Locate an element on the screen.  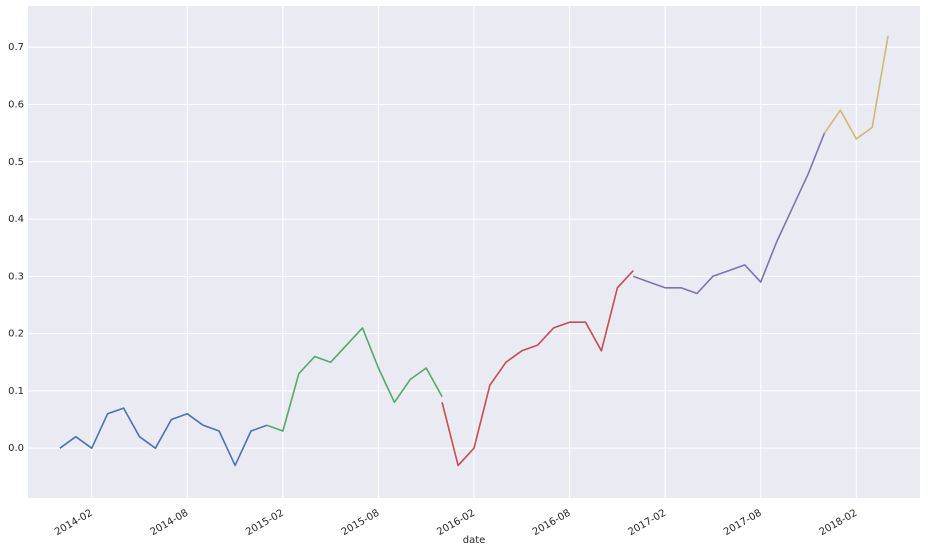
x-tick-label: 2014-08 is located at coordinates (170, 523).